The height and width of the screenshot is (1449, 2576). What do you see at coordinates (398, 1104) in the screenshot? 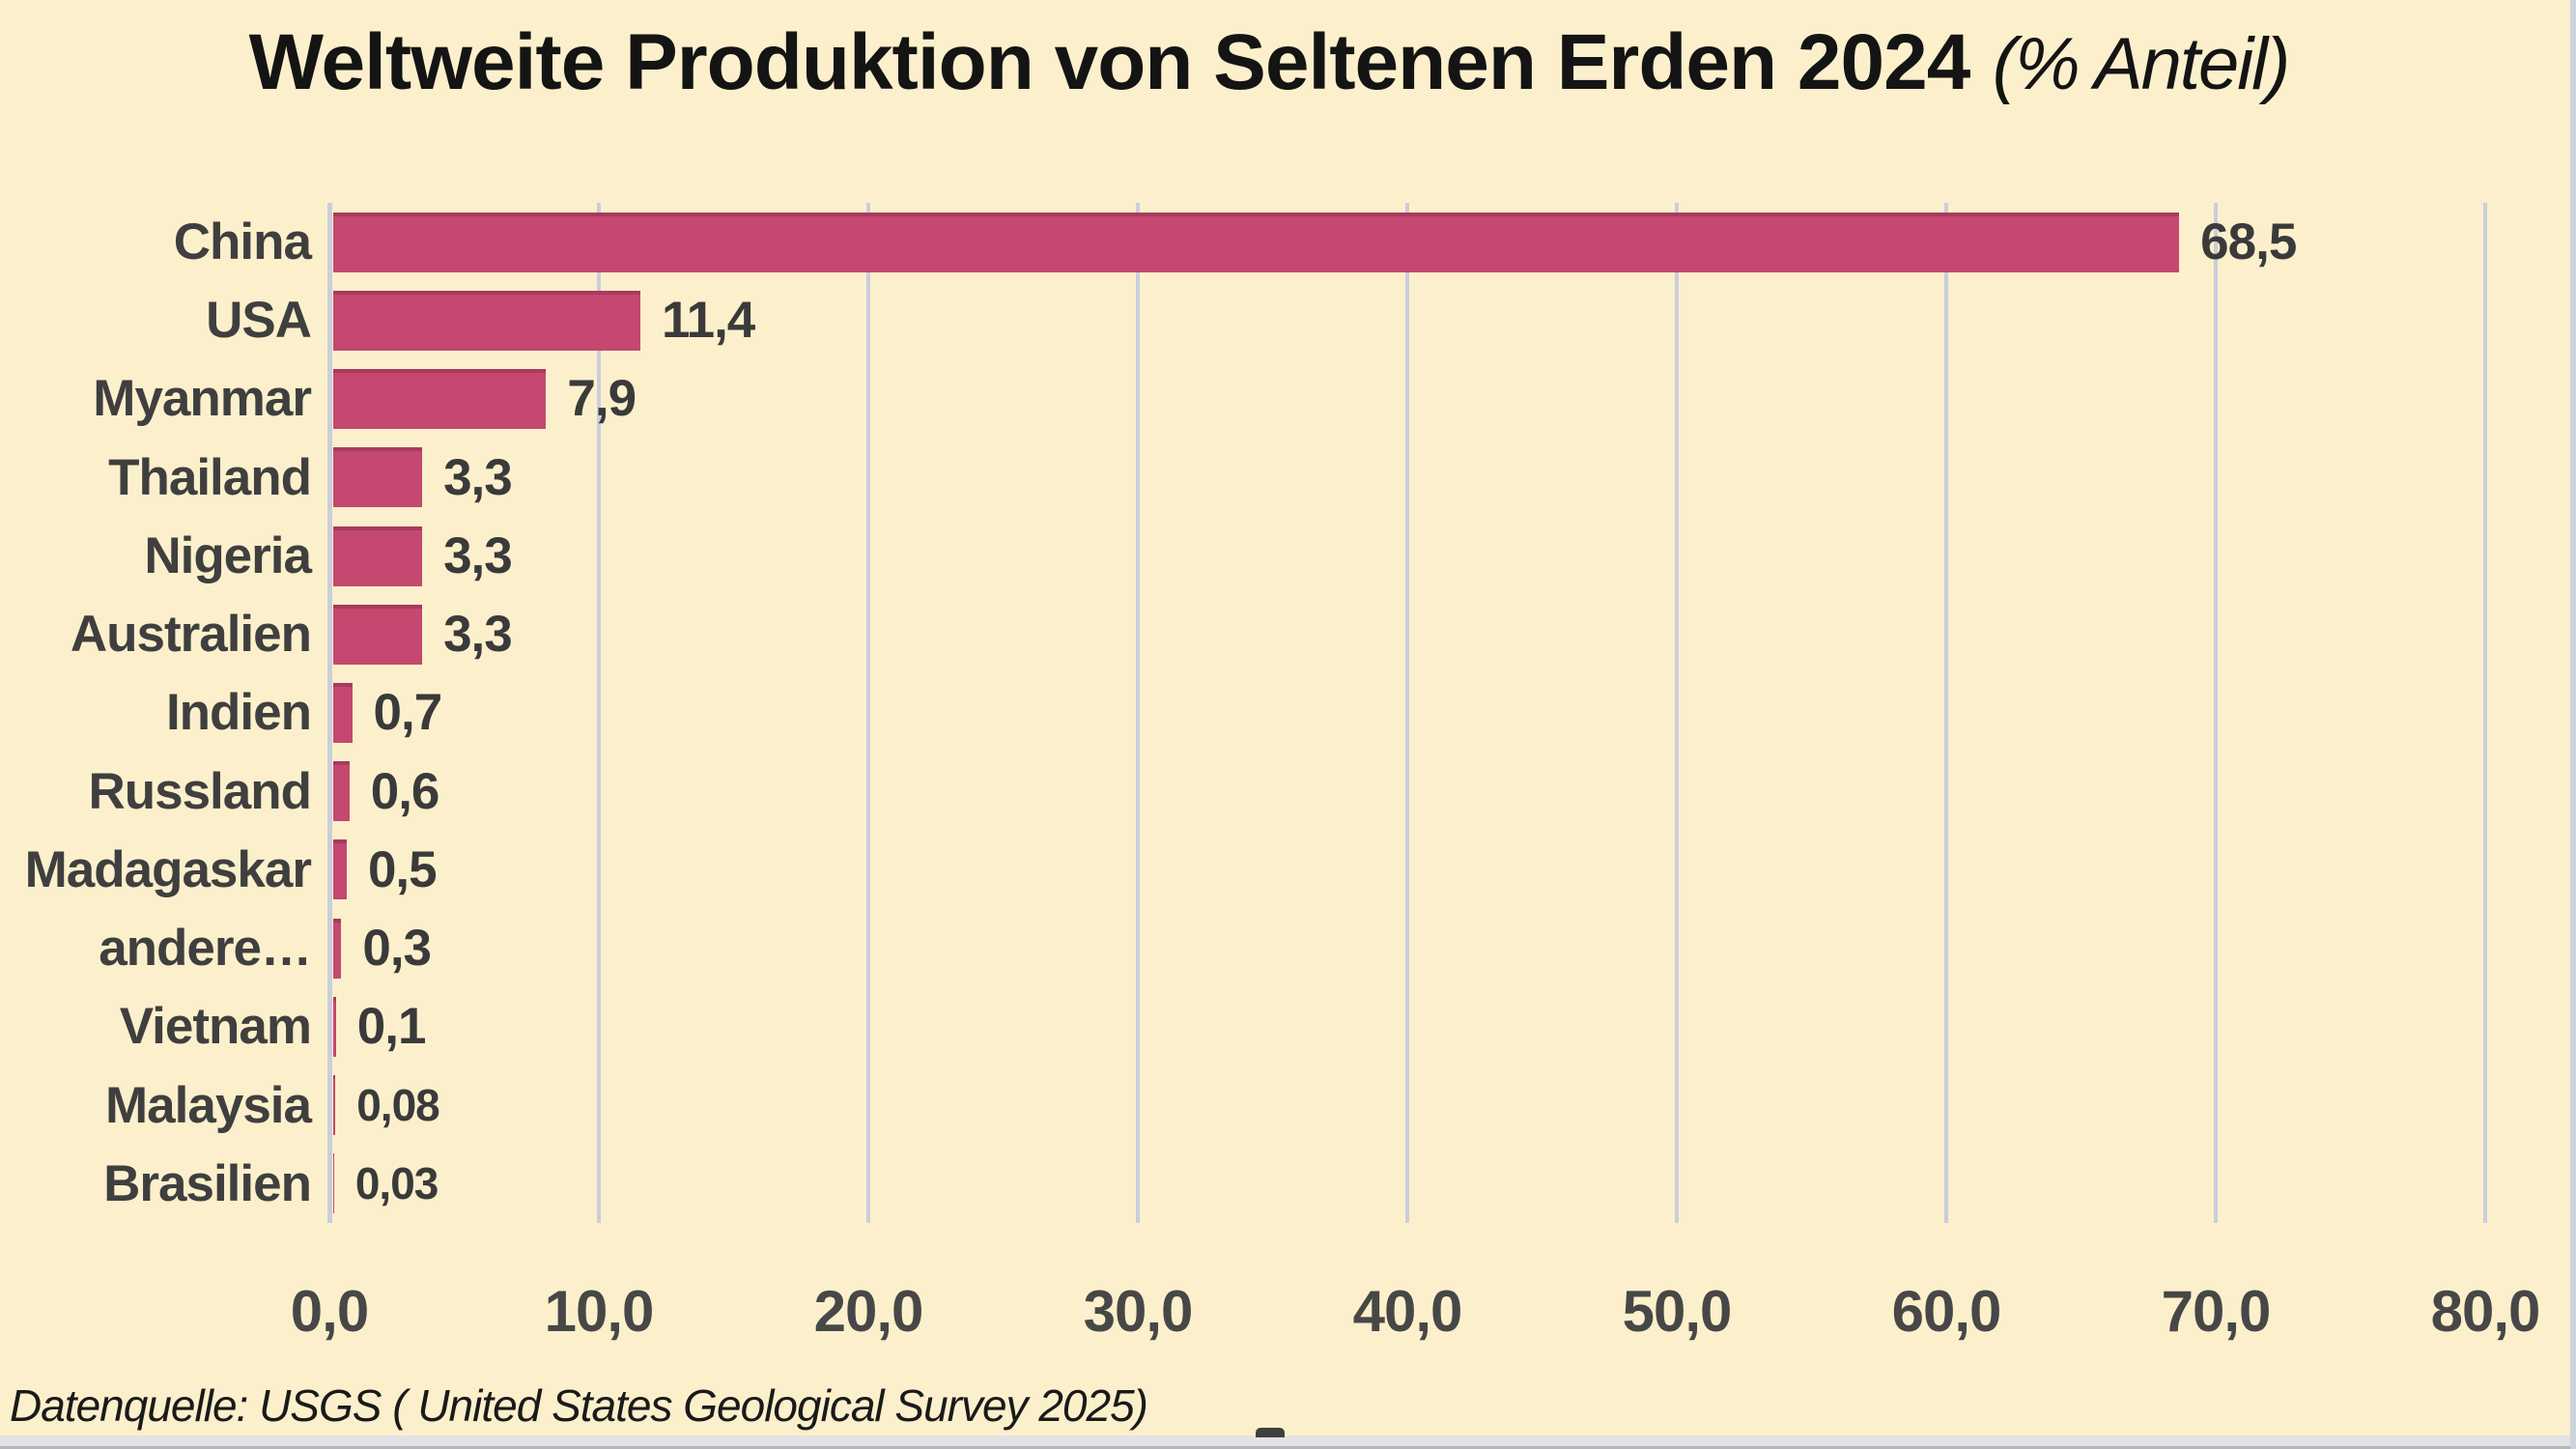
I see `value-label: 0,08` at bounding box center [398, 1104].